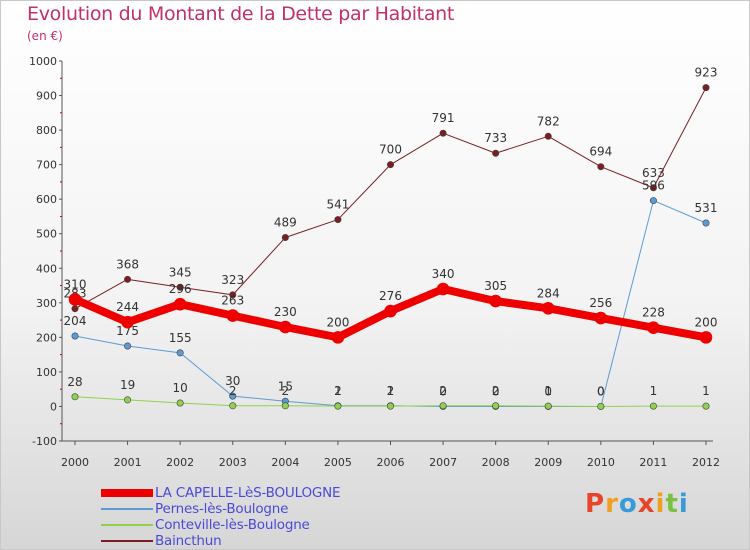  What do you see at coordinates (180, 338) in the screenshot?
I see `data-label: 155` at bounding box center [180, 338].